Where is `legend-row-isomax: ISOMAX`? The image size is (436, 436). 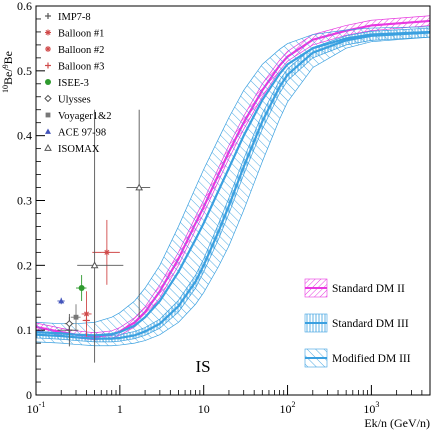 legend-row-isomax: ISOMAX is located at coordinates (72, 149).